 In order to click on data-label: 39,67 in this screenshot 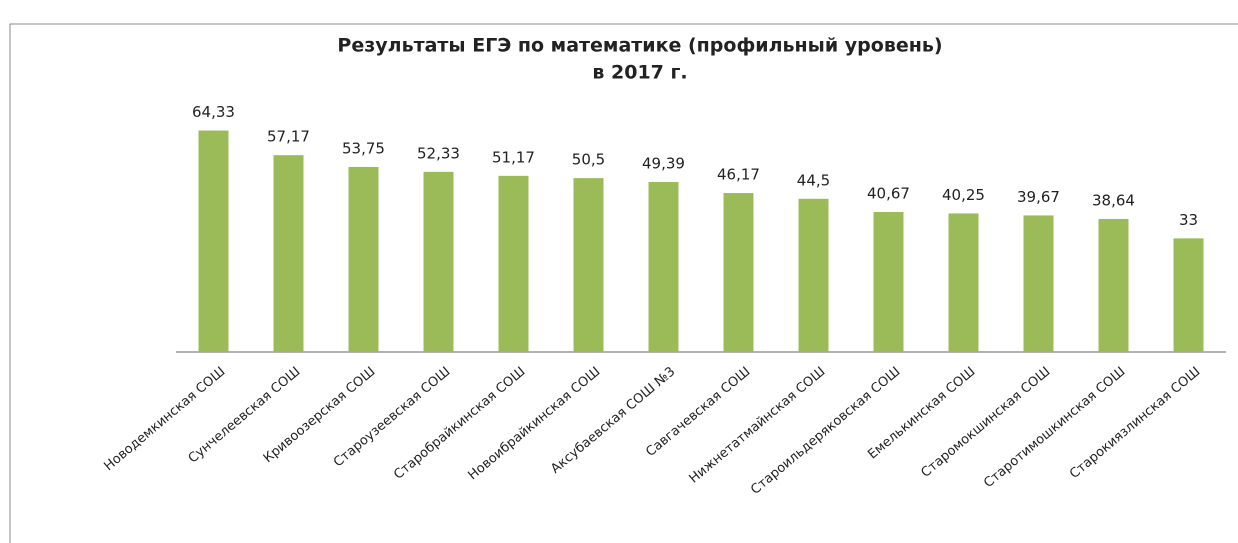, I will do `click(1038, 197)`.